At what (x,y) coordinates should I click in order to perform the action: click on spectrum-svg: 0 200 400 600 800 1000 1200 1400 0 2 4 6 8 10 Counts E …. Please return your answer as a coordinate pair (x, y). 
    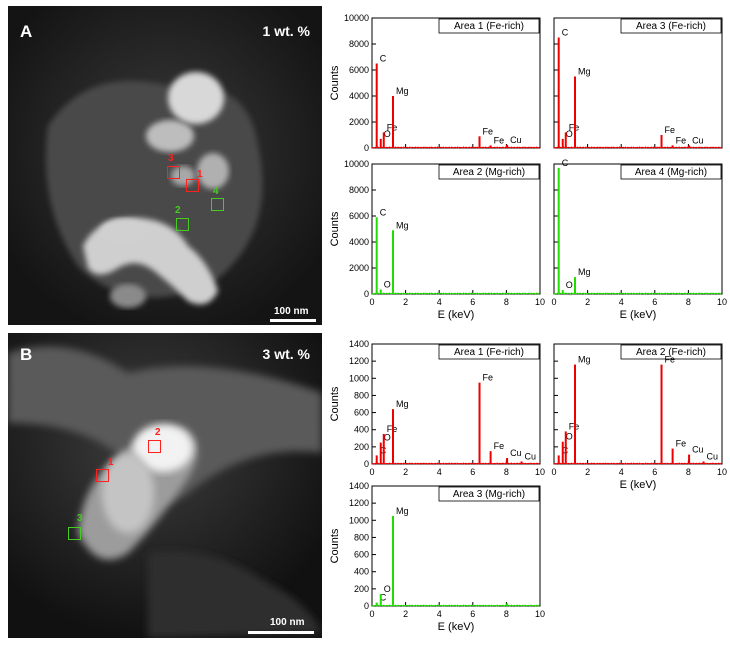
    Looking at the image, I should click on (437, 557).